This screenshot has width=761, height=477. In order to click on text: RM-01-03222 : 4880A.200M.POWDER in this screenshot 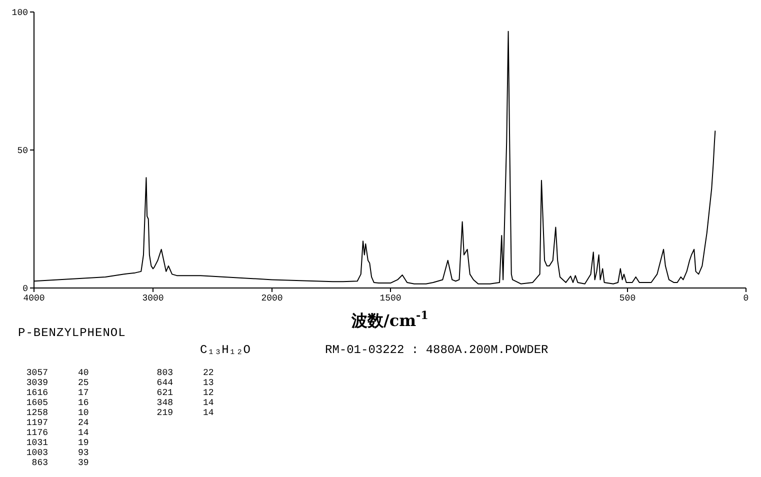, I will do `click(436, 350)`.